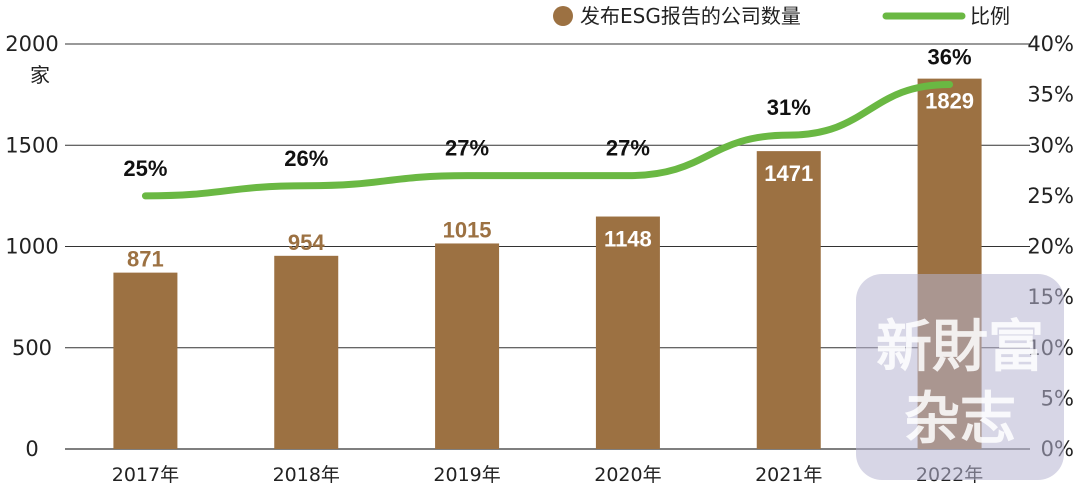 This screenshot has width=1080, height=494. I want to click on line-value-label: 31%, so click(789, 107).